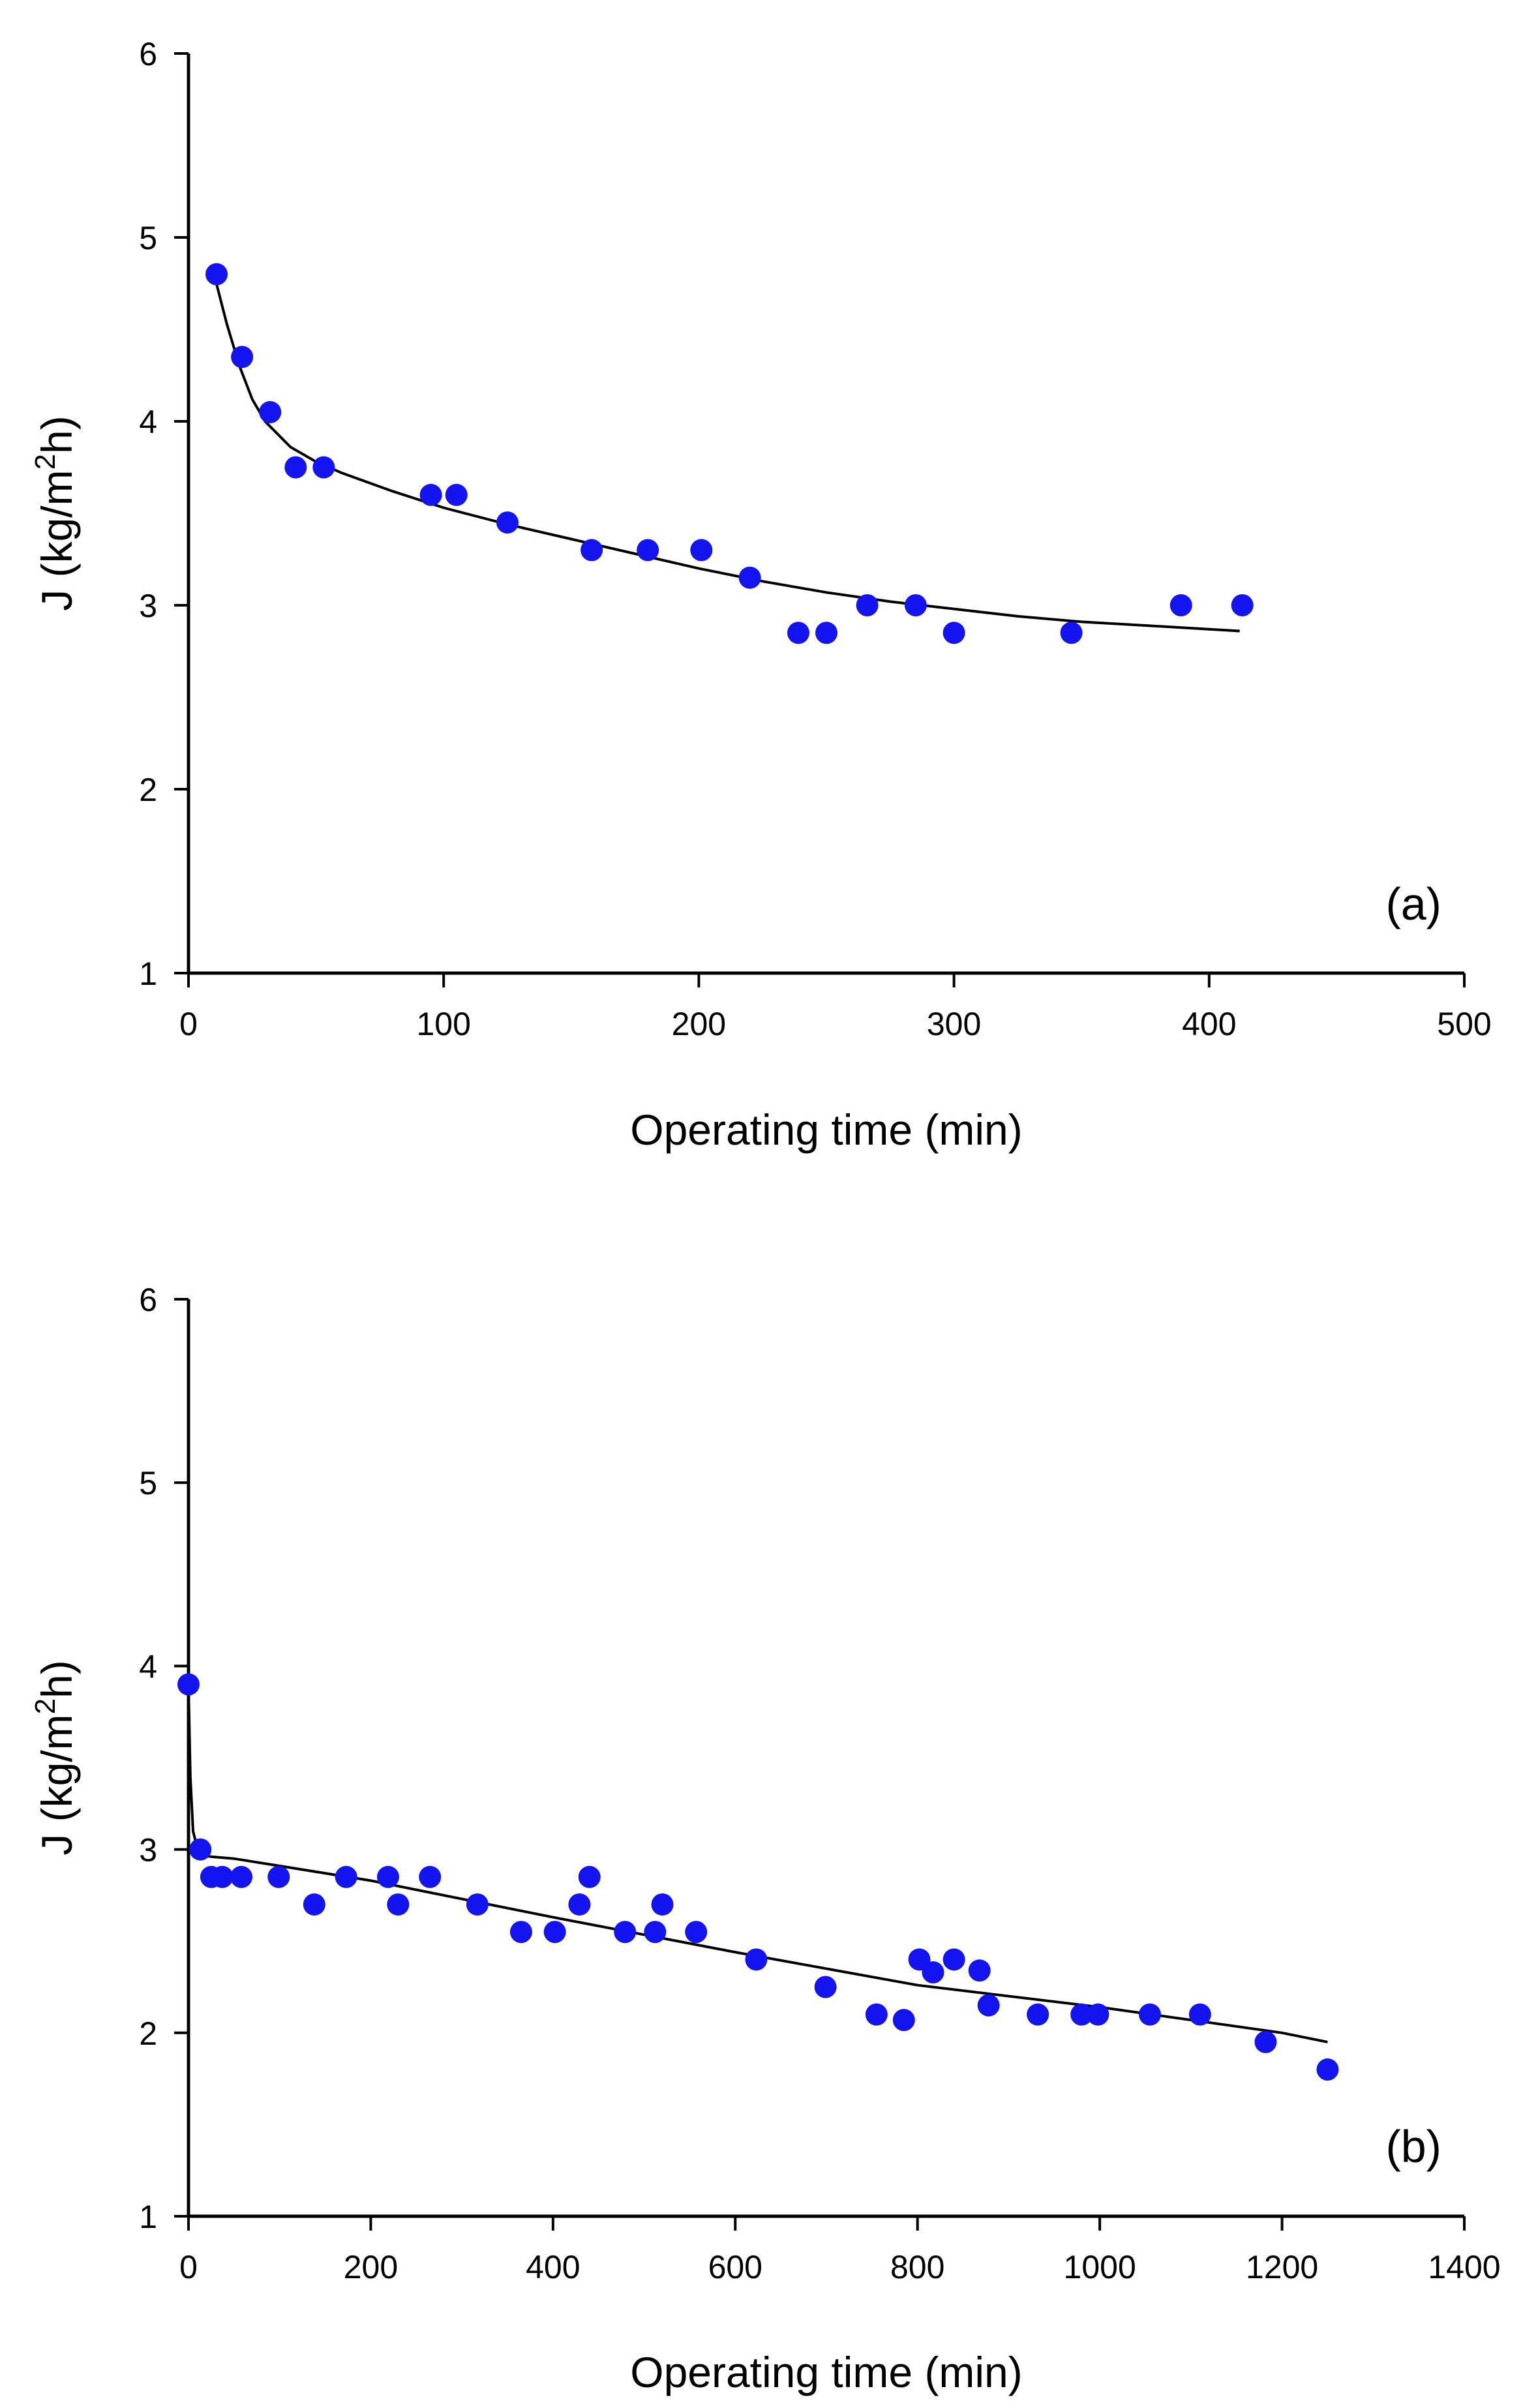 This screenshot has width=1538, height=2408. I want to click on y-tick-label-b: 1, so click(148, 2217).